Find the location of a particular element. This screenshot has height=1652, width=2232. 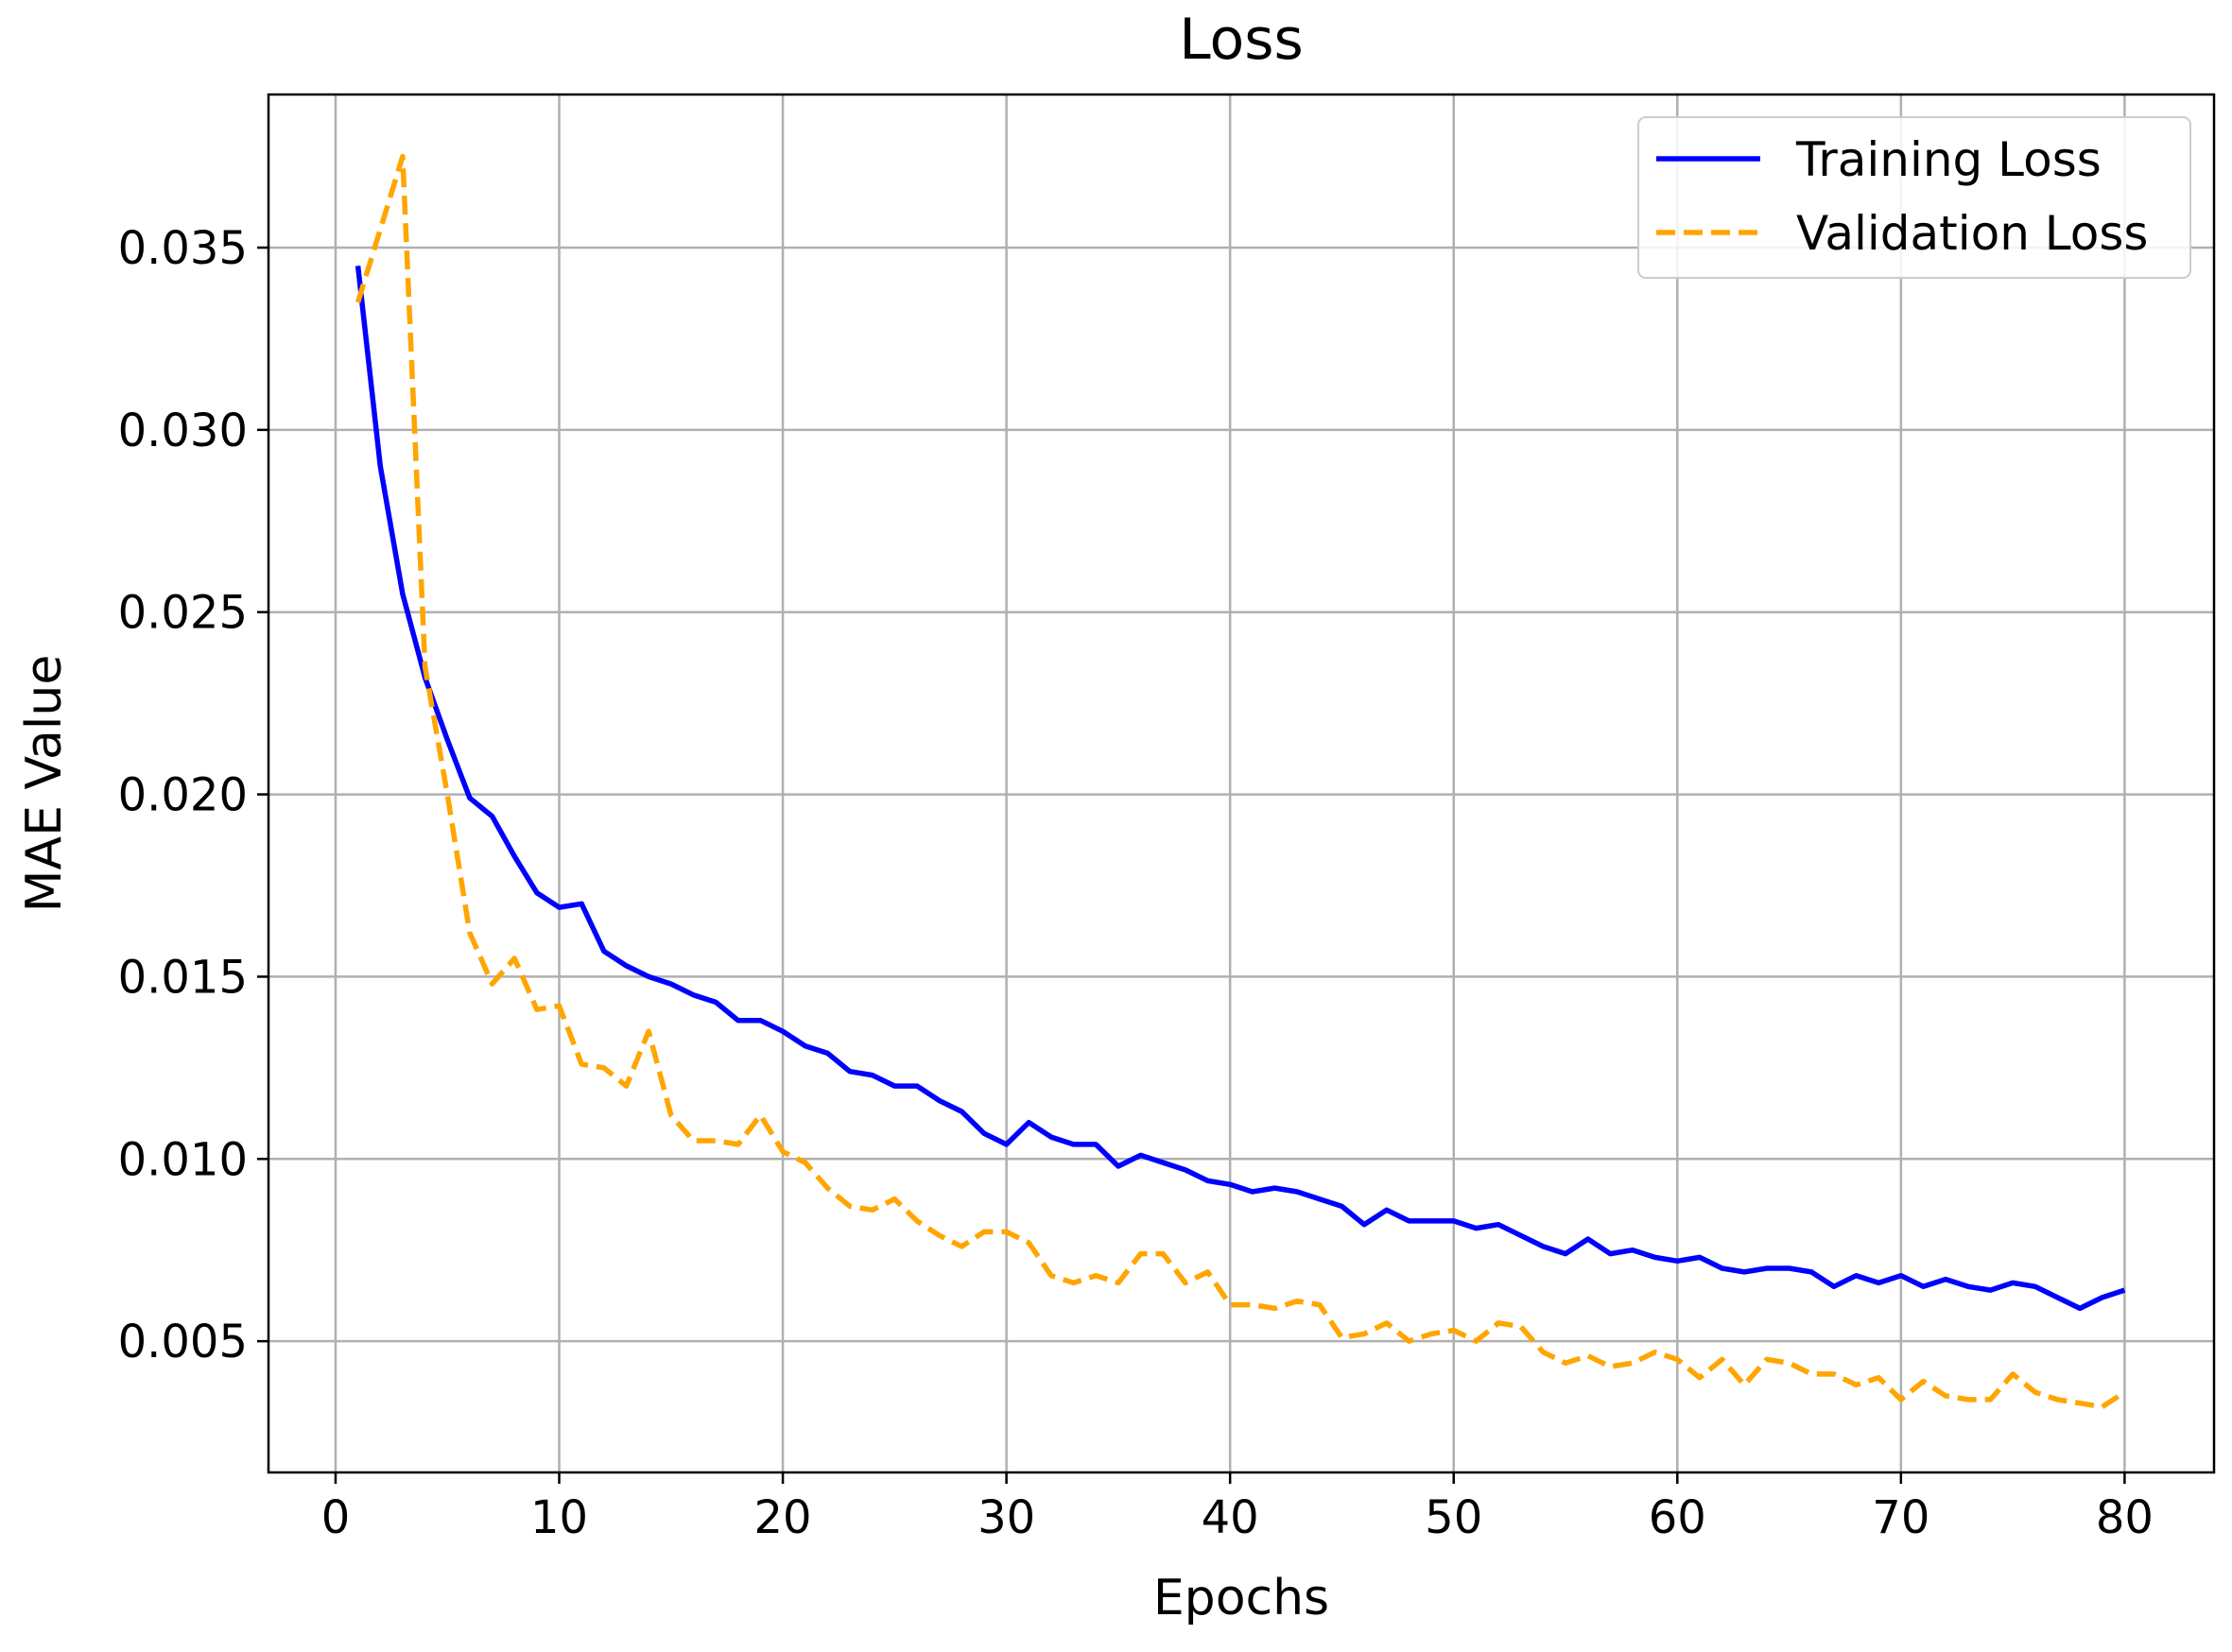

legend: Training Loss Validation Loss is located at coordinates (1914, 197).